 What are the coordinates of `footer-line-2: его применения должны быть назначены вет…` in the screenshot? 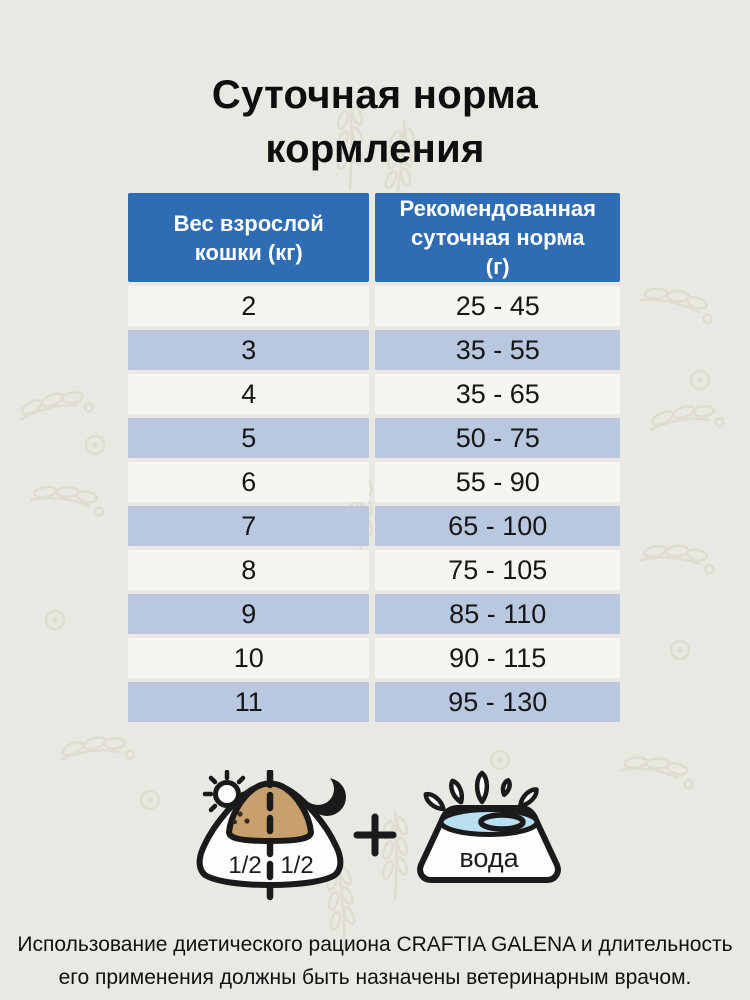 It's located at (375, 977).